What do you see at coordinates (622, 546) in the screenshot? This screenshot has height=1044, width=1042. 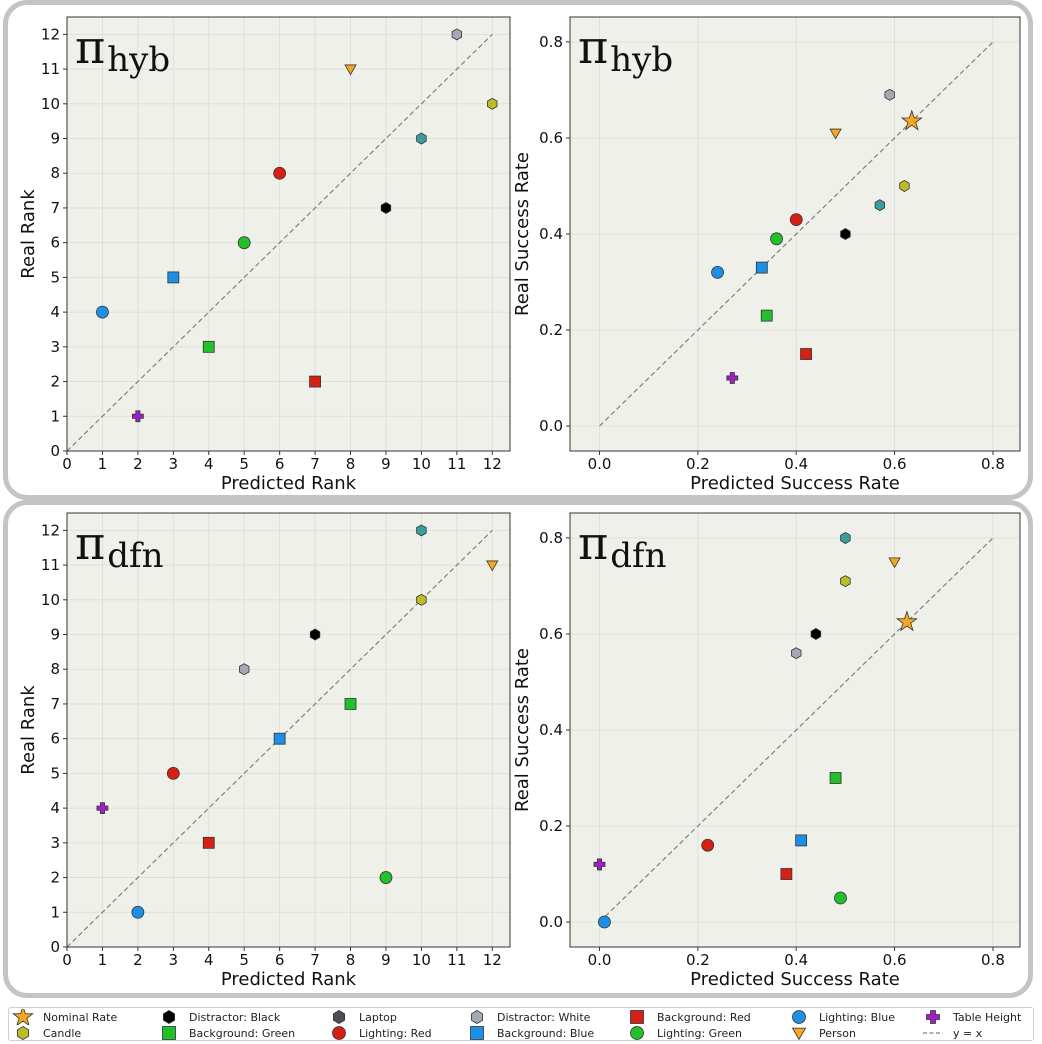 I see `chart-title: πdfn` at bounding box center [622, 546].